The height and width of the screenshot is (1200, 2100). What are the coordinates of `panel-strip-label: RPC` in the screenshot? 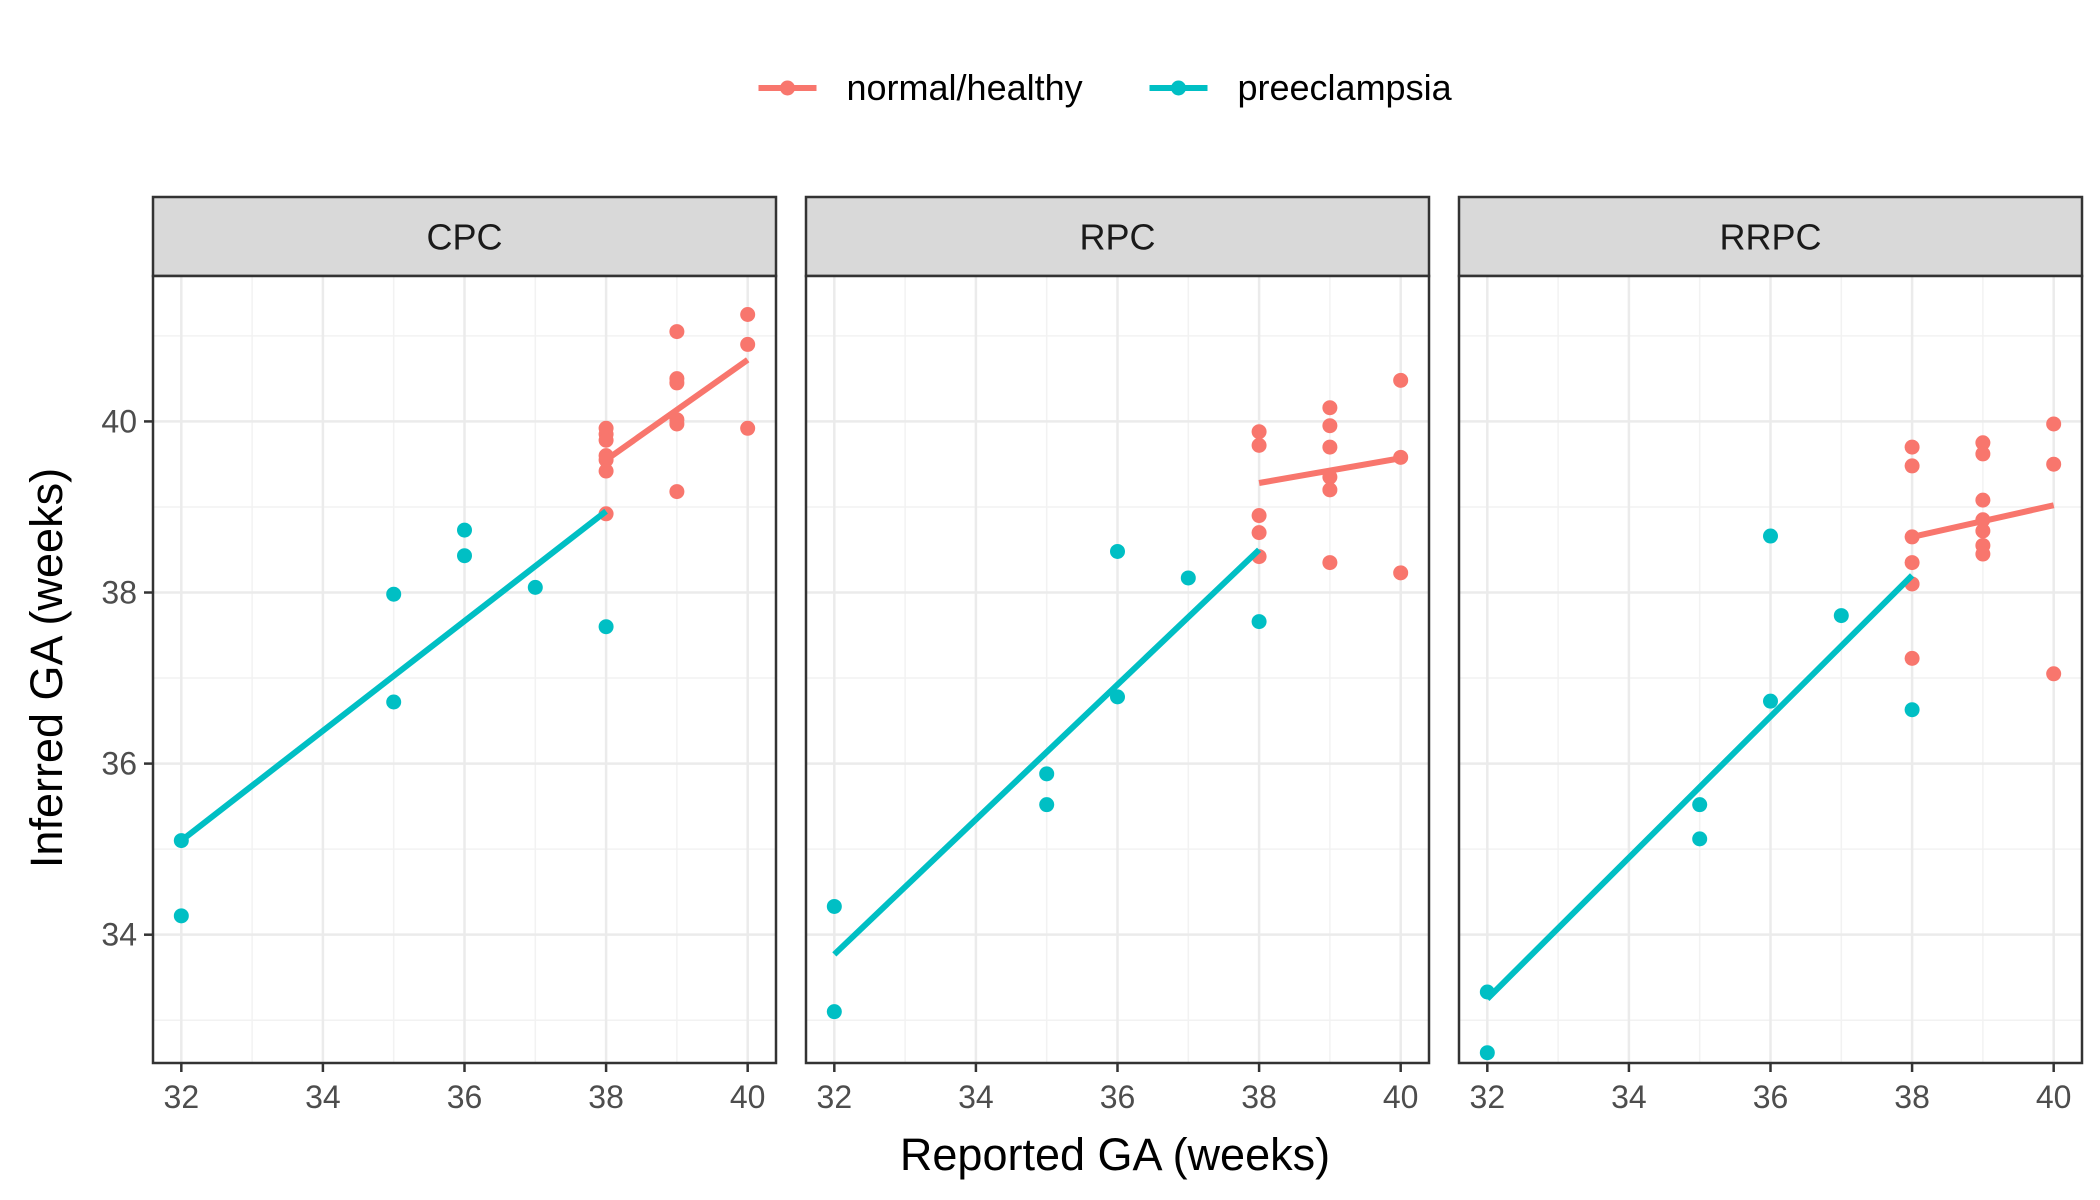 It's located at (1117, 237).